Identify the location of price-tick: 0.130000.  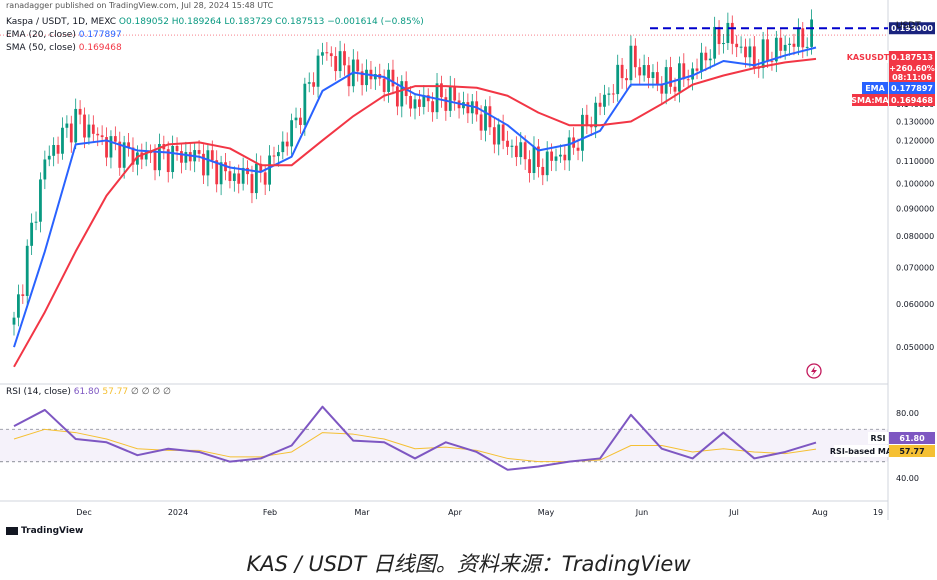
(915, 122).